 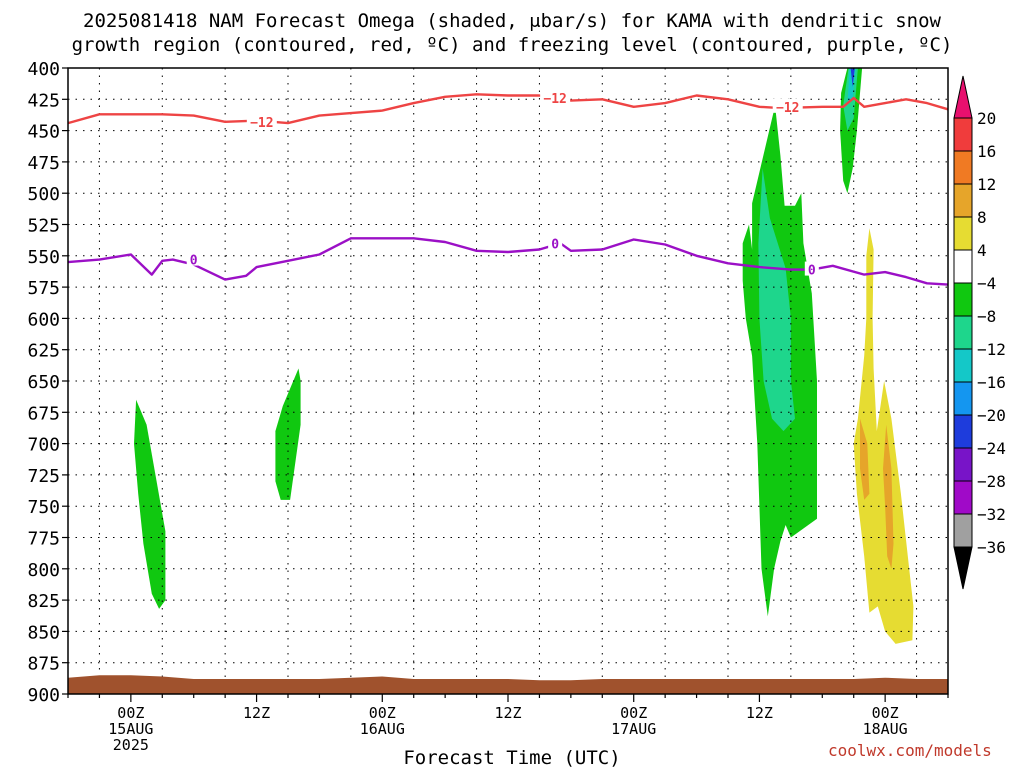 What do you see at coordinates (508, 109) in the screenshot?
I see `contour-line` at bounding box center [508, 109].